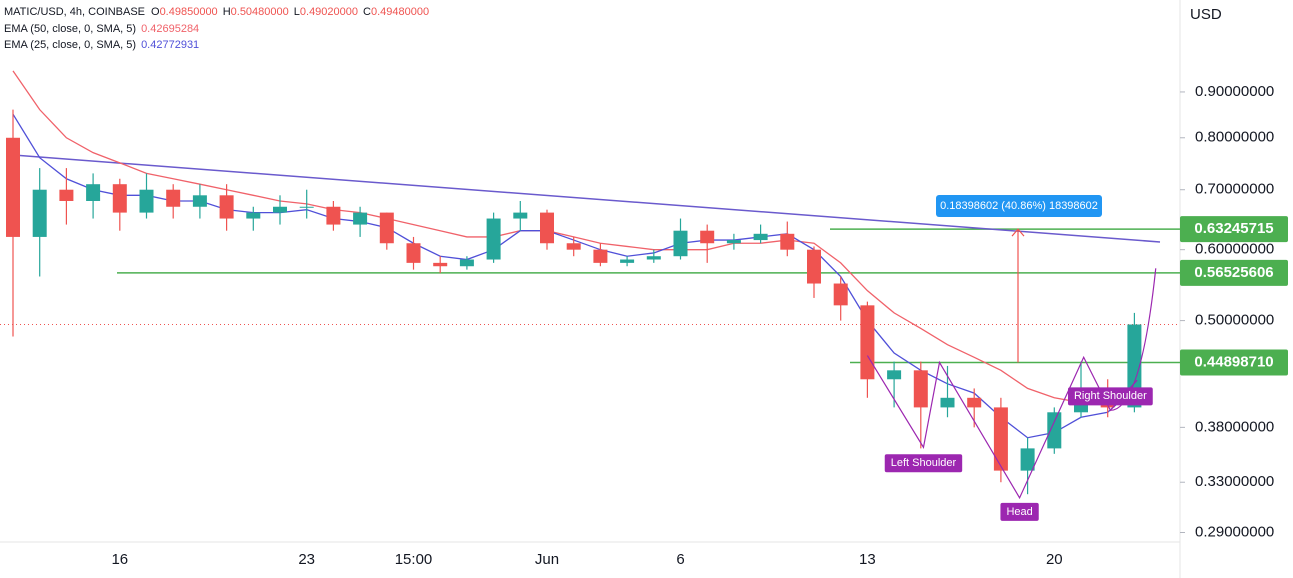  I want to click on pattern-label-text: Head, so click(1019, 512).